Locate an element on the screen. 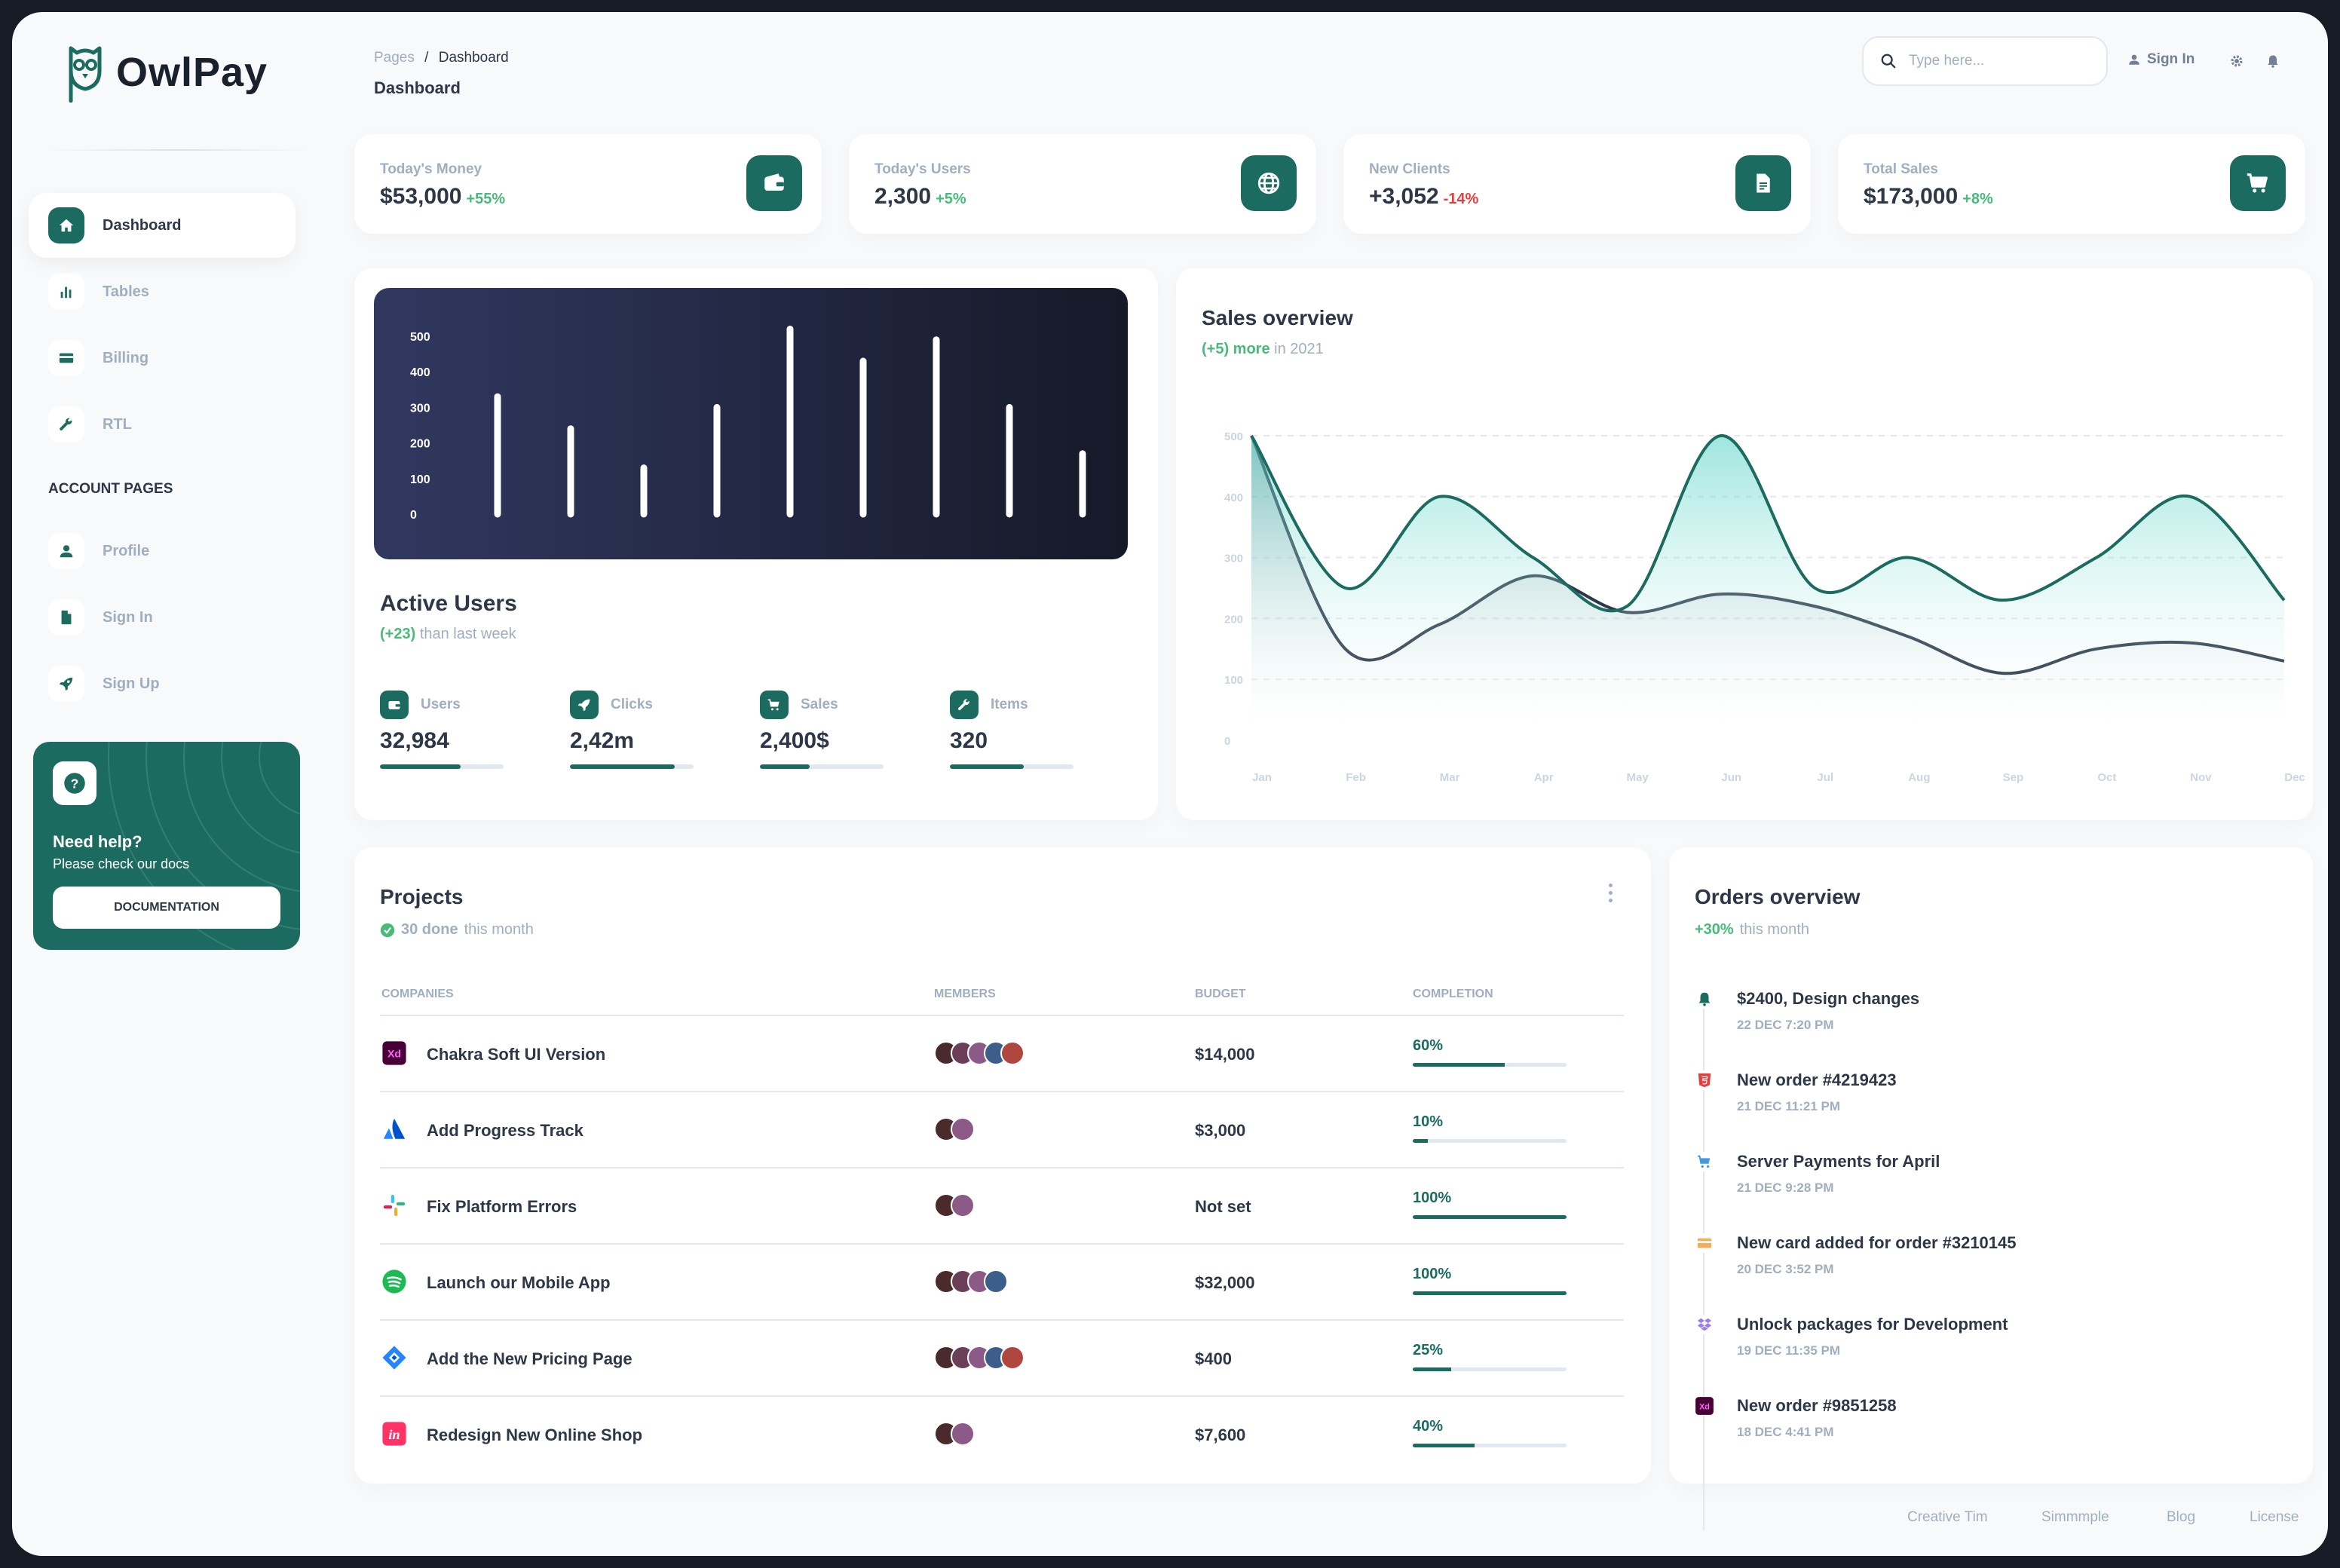 The height and width of the screenshot is (1568, 2340). sidebar-item-sign-up: Sign Up is located at coordinates (162, 683).